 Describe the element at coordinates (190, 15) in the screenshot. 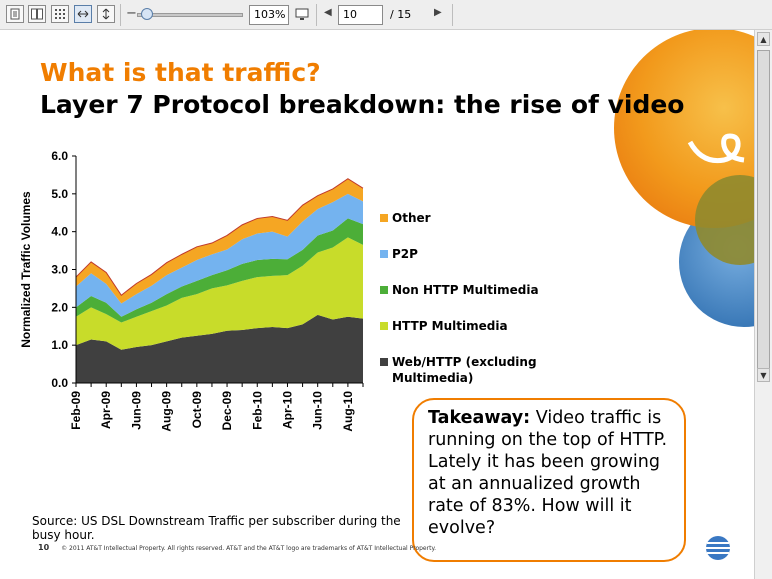

I see `zoom-slider-track` at that location.